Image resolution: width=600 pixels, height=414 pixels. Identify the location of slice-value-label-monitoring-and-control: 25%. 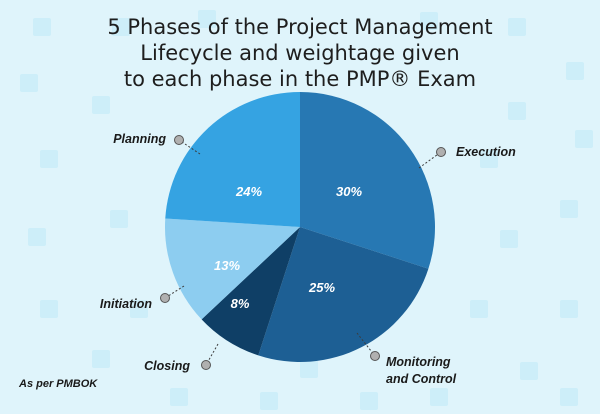
(321, 287).